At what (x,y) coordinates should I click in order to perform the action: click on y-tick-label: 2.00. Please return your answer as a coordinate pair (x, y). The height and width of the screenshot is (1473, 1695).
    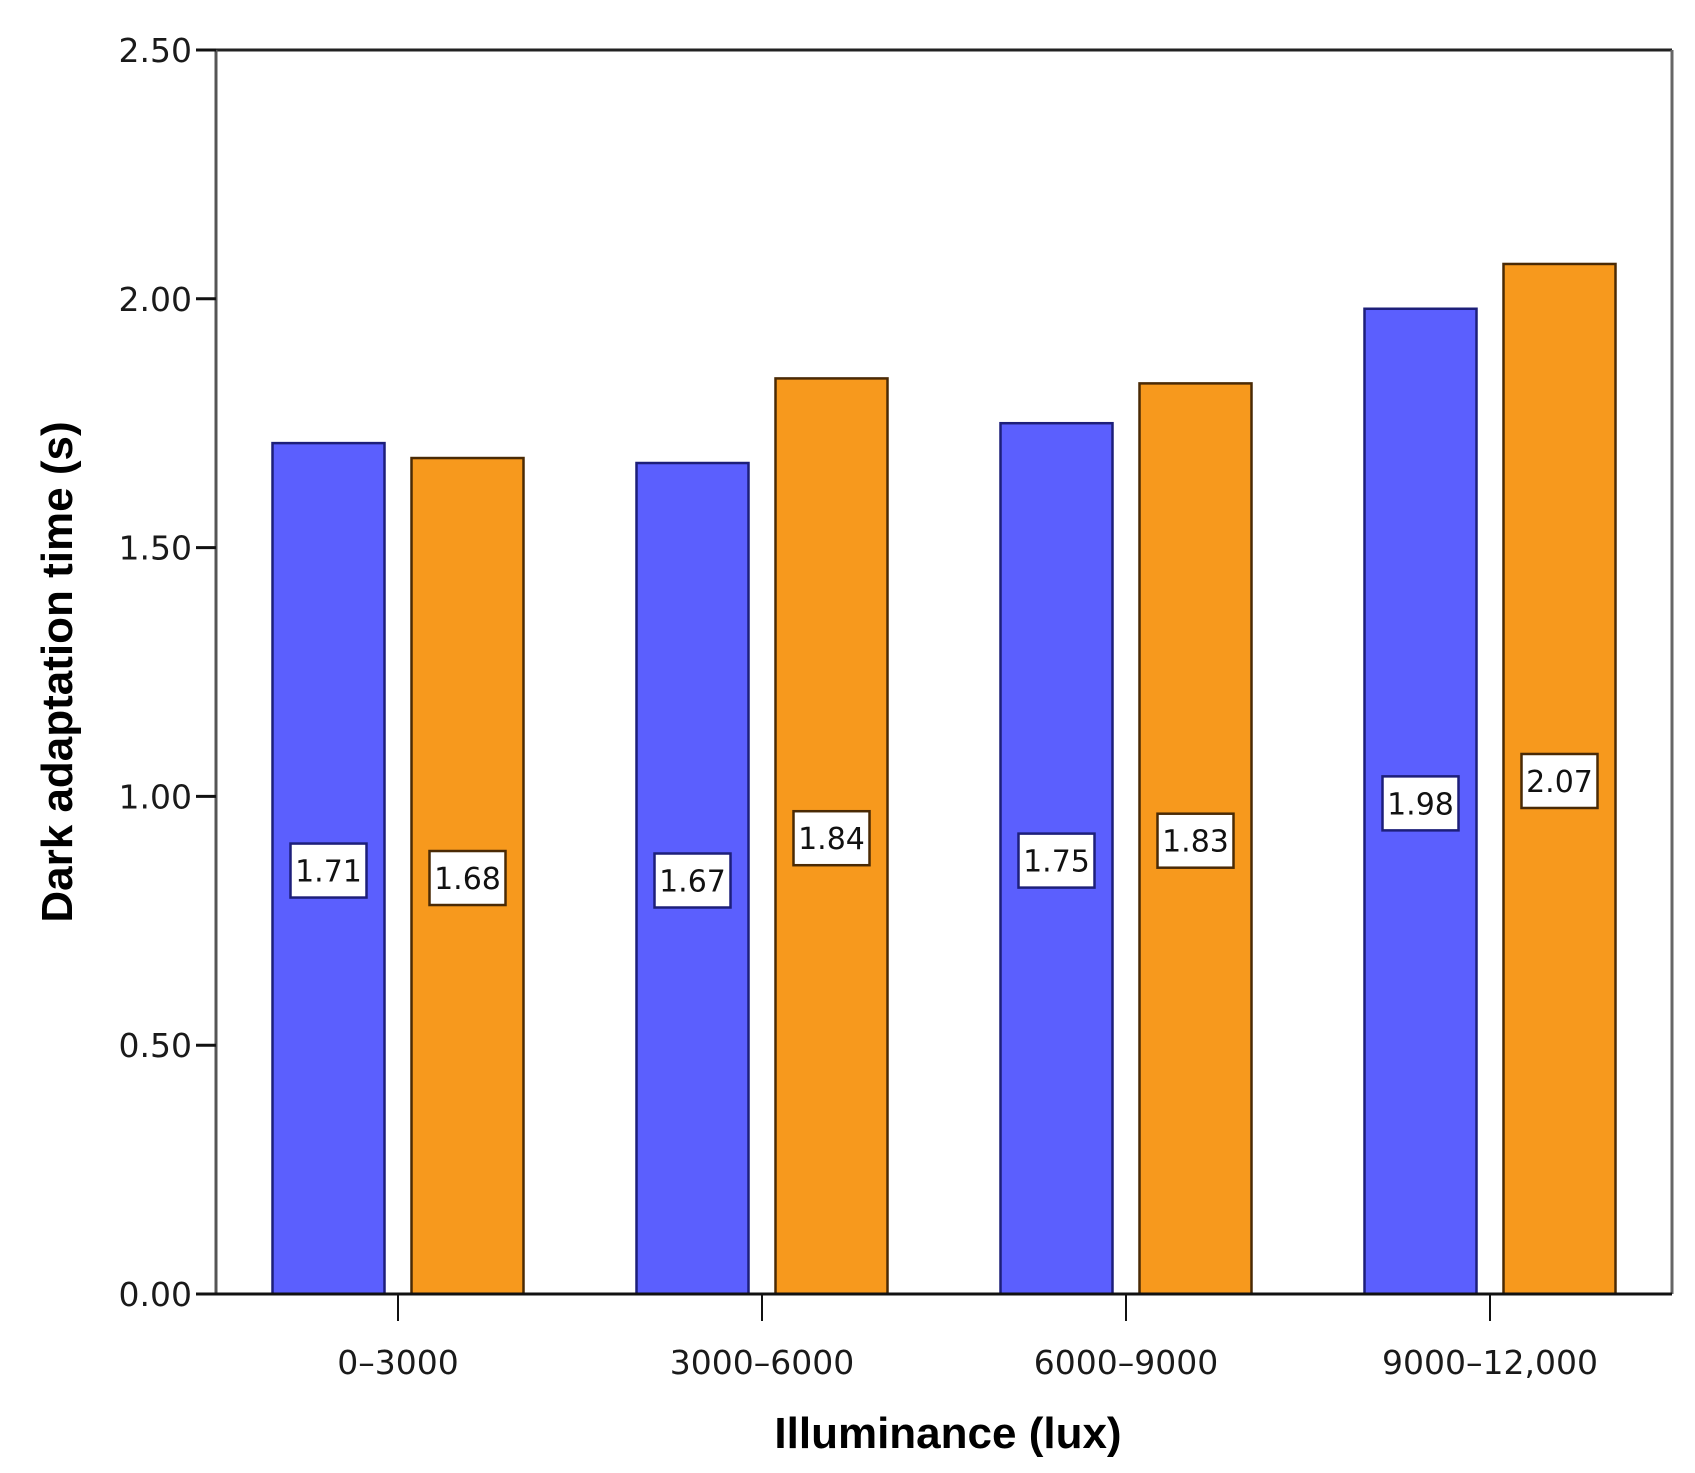
    Looking at the image, I should click on (155, 299).